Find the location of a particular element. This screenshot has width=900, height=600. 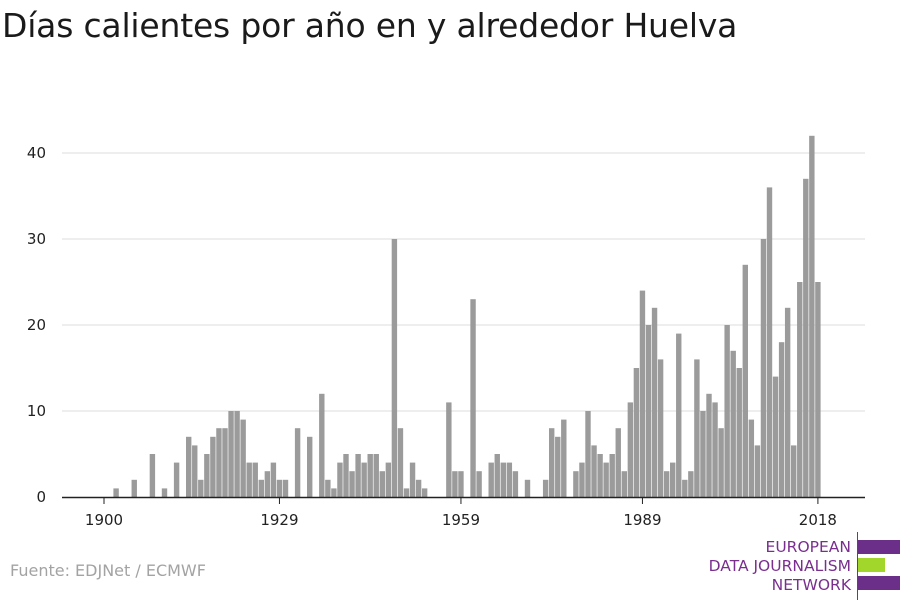

bar-1986 is located at coordinates (624, 484).